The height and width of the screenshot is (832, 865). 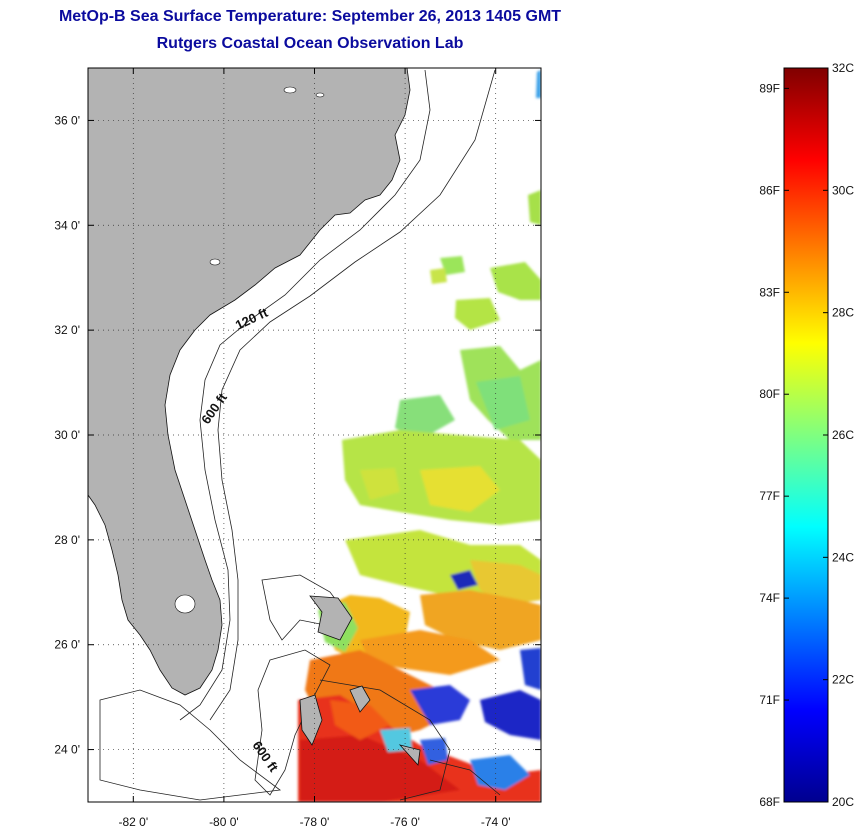 What do you see at coordinates (67, 120) in the screenshot?
I see `lat-tick-label: 36 0'` at bounding box center [67, 120].